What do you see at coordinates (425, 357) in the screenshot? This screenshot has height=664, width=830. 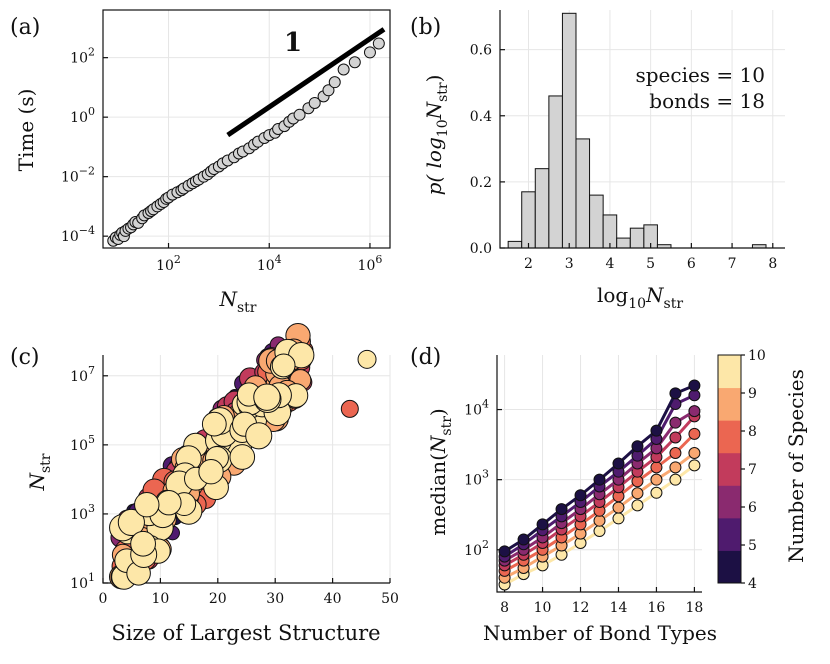 I see `panel-d-label: (d)` at bounding box center [425, 357].